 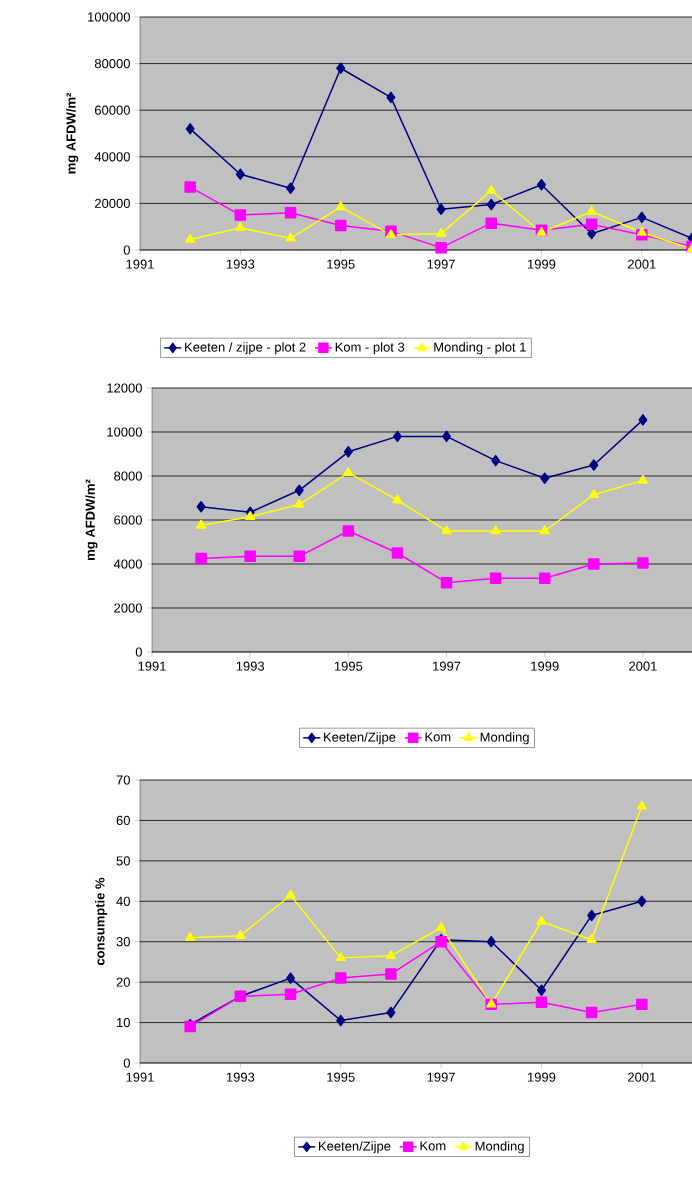 What do you see at coordinates (109, 17) in the screenshot?
I see `y-tick-label: 100000` at bounding box center [109, 17].